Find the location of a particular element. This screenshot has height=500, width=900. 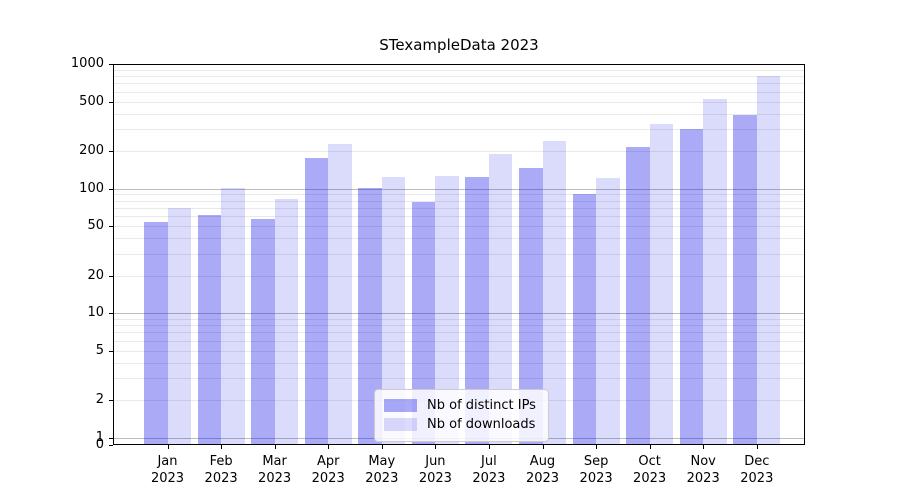

legend-swatch-downloads is located at coordinates (400, 424).